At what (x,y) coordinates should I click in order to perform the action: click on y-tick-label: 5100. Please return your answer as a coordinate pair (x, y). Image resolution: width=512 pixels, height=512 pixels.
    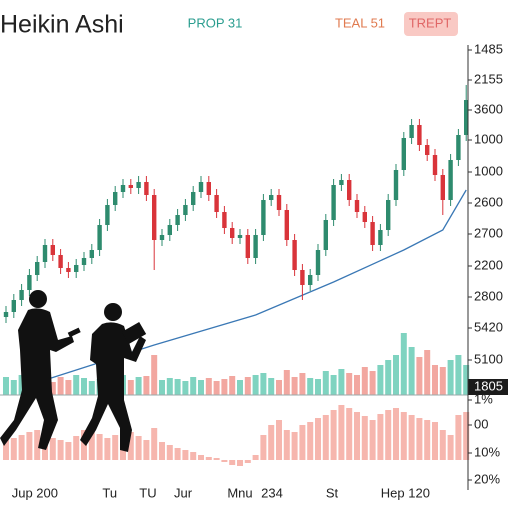
    Looking at the image, I should click on (488, 358).